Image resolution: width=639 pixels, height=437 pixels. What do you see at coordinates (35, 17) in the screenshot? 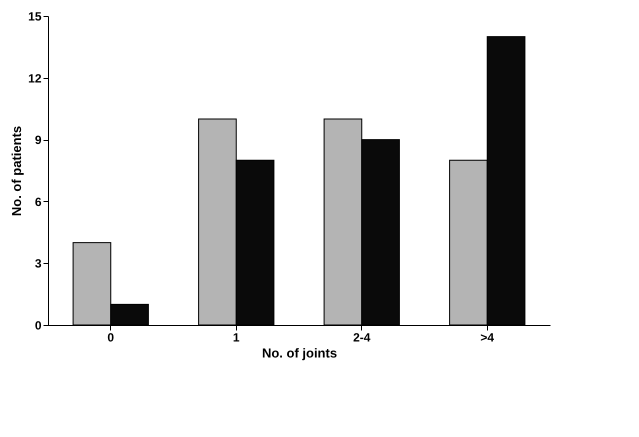
I see `y-tick-label: 15` at bounding box center [35, 17].